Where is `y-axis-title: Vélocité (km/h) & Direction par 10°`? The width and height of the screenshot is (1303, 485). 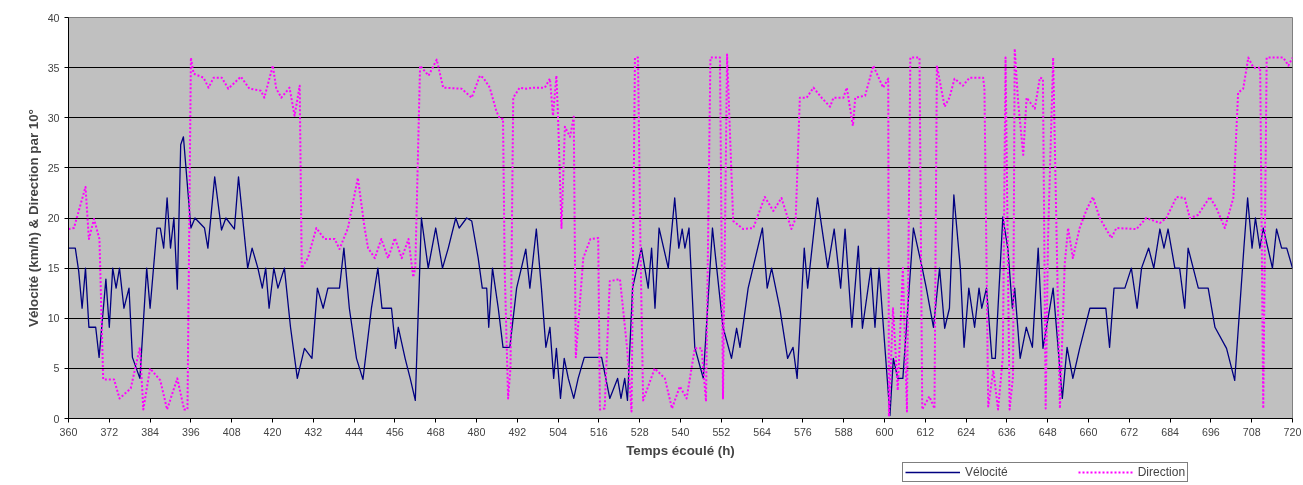 y-axis-title: Vélocité (km/h) & Direction par 10° is located at coordinates (33, 218).